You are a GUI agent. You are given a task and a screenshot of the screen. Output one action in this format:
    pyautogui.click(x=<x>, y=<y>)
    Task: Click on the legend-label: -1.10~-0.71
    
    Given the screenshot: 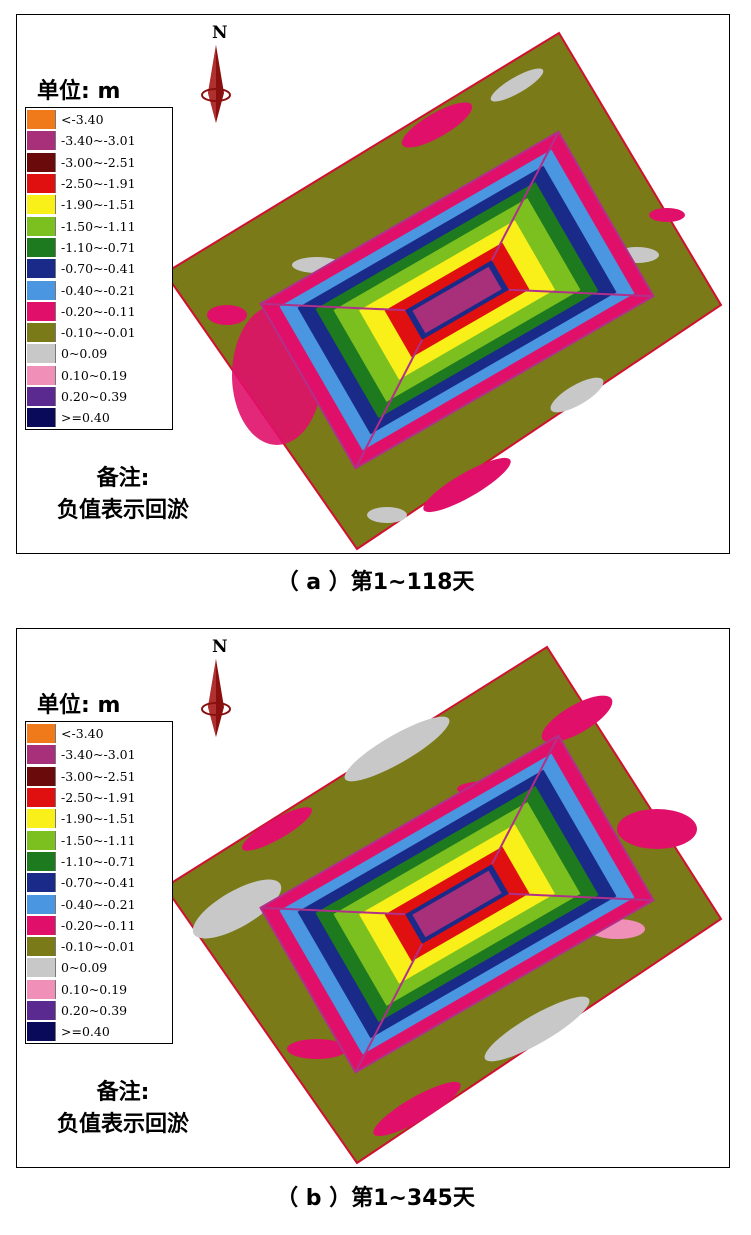 What is the action you would take?
    pyautogui.click(x=98, y=247)
    